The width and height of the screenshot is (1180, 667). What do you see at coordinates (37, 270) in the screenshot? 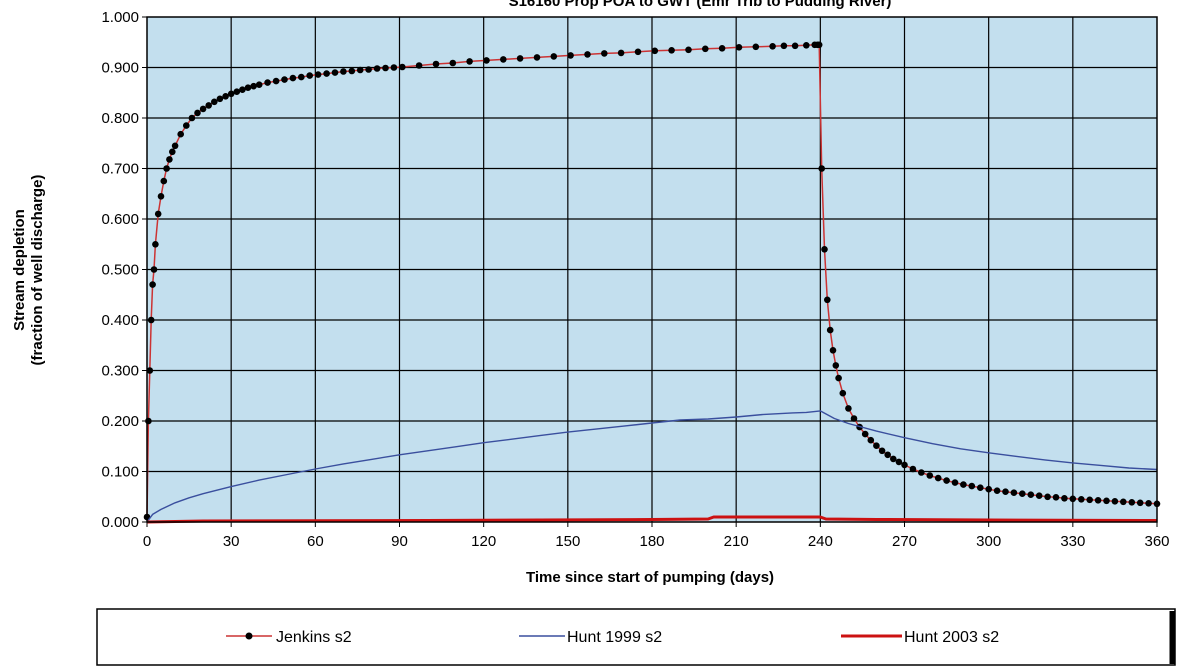
I see `y-axis-title-line2: (fraction of well discharge)` at bounding box center [37, 270].